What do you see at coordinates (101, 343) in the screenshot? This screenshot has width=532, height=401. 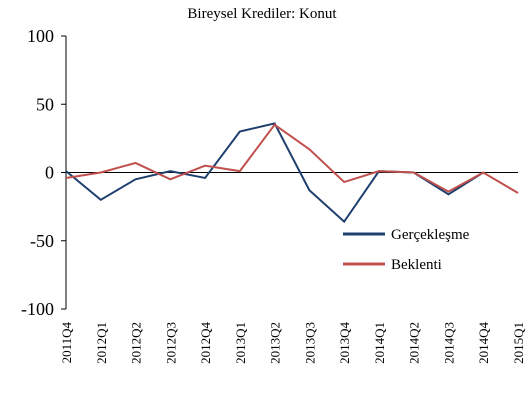 I see `x-tick-label: 2012Q1` at bounding box center [101, 343].